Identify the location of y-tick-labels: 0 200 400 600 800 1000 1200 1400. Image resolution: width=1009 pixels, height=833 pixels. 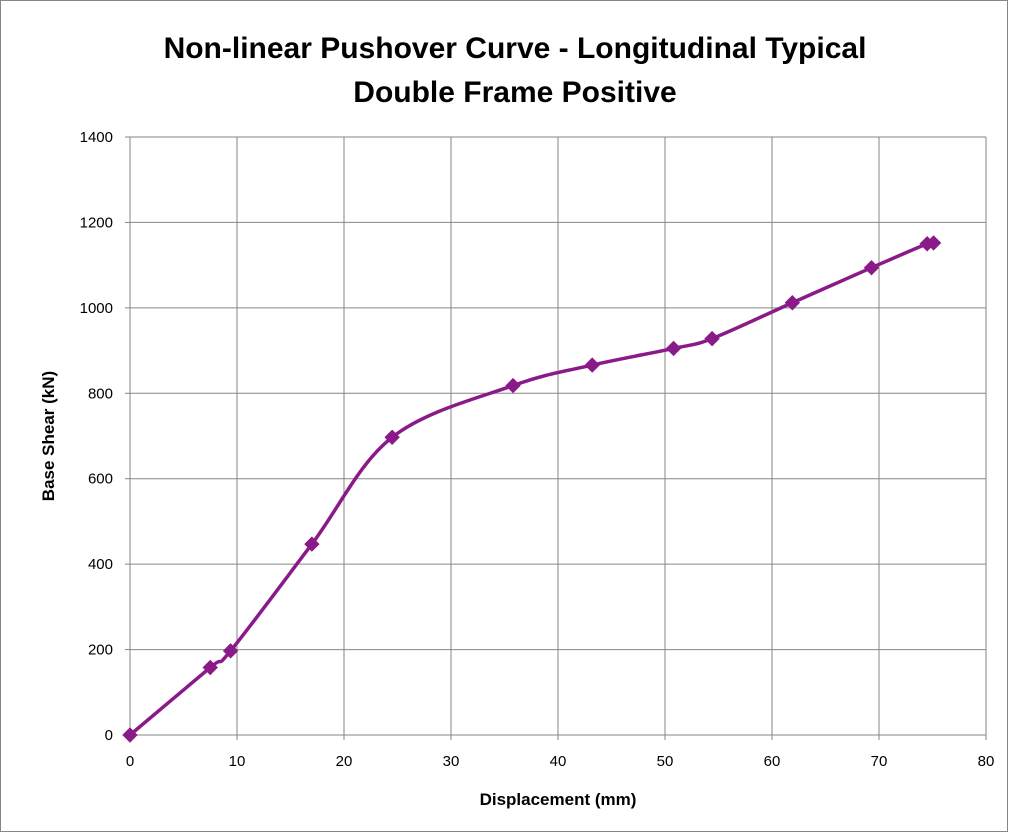
(96, 436).